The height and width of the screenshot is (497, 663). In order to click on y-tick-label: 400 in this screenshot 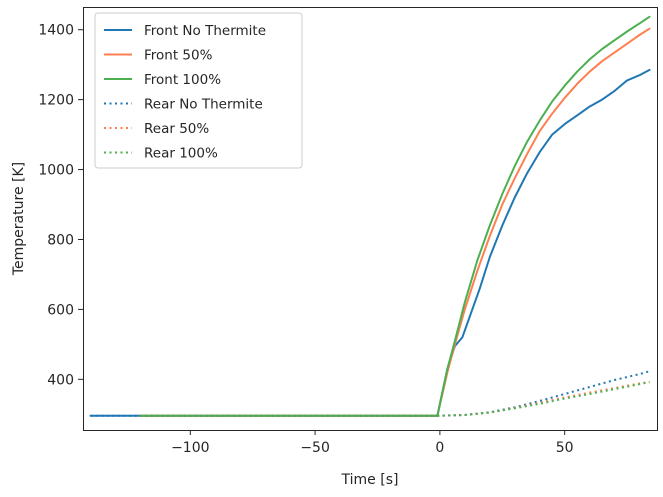, I will do `click(60, 380)`.